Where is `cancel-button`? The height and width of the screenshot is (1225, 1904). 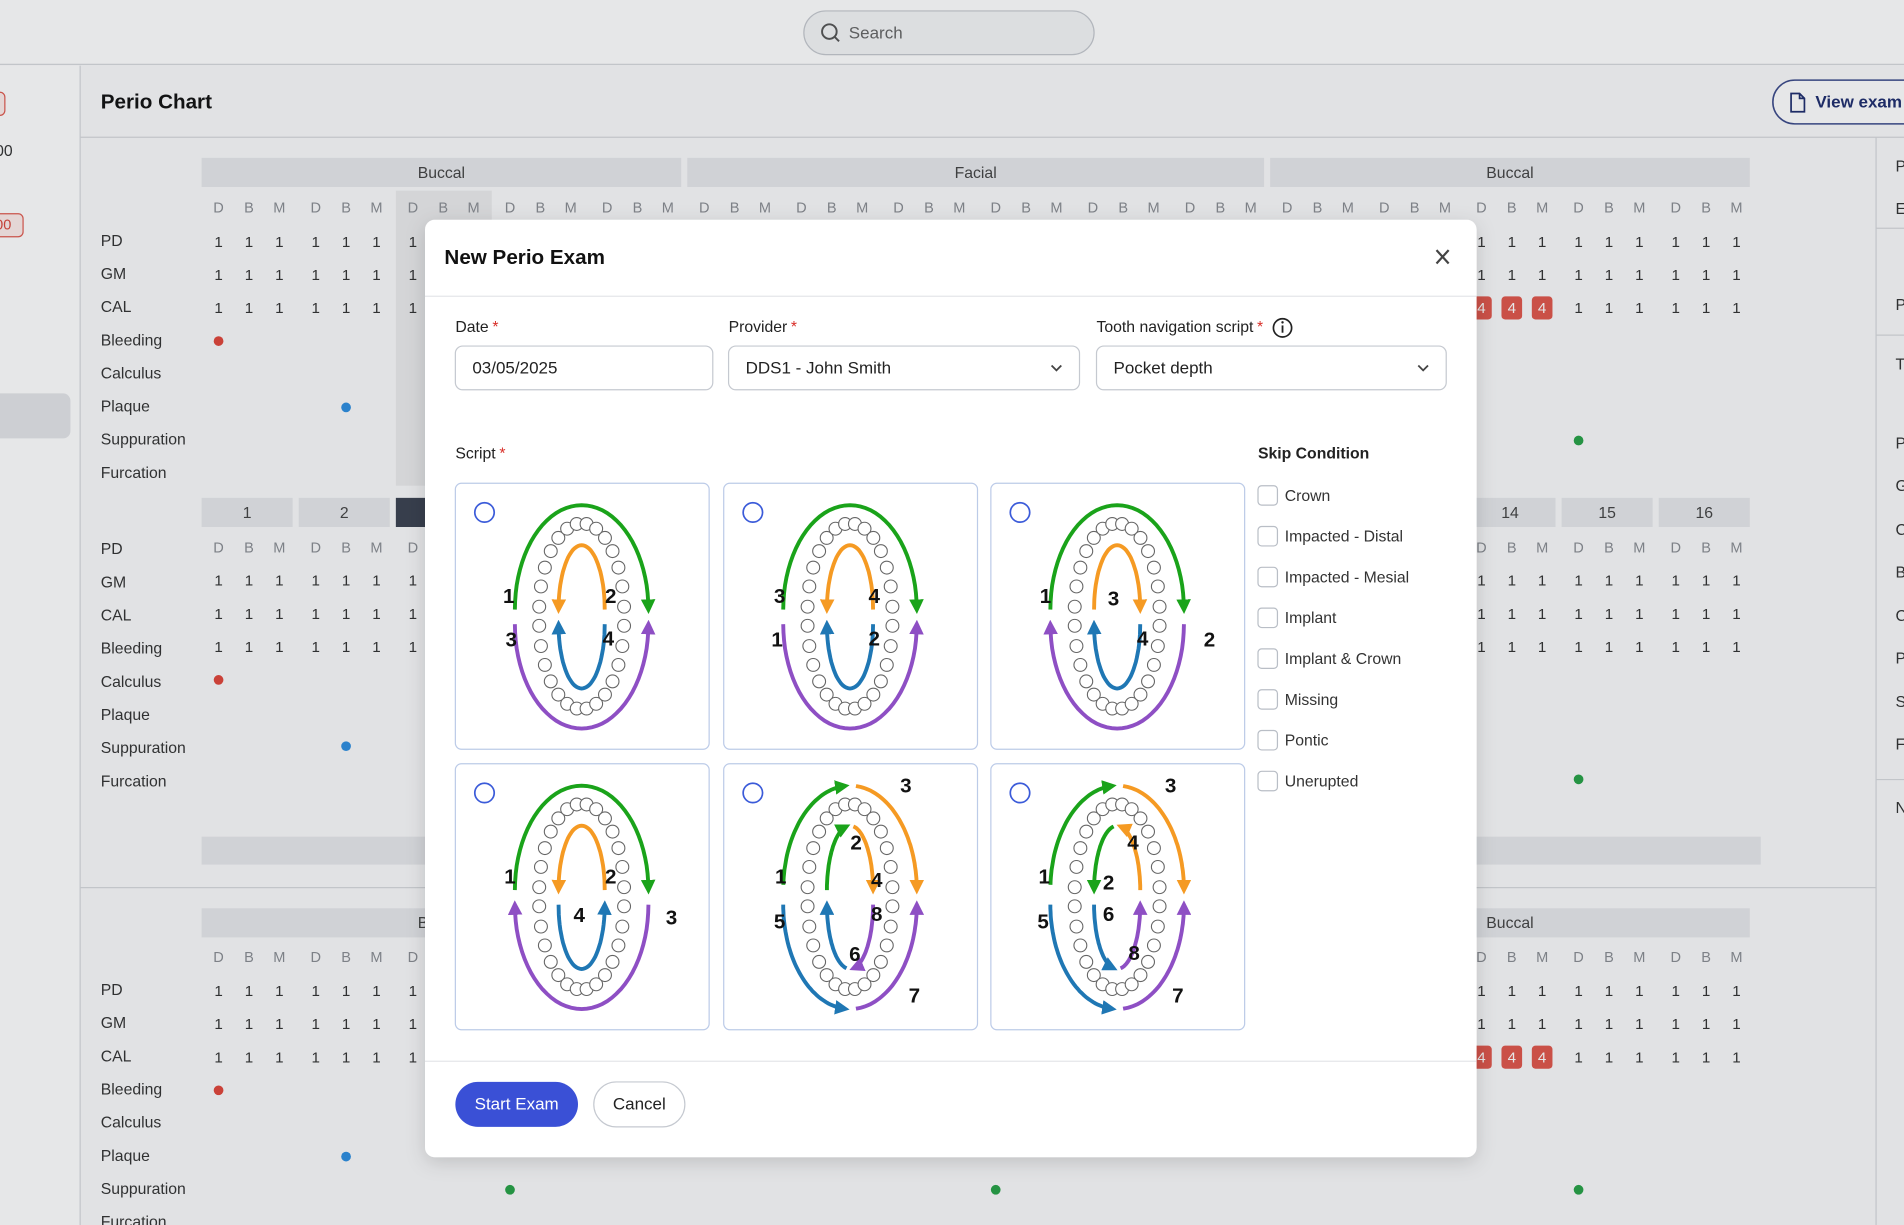
cancel-button is located at coordinates (639, 1104).